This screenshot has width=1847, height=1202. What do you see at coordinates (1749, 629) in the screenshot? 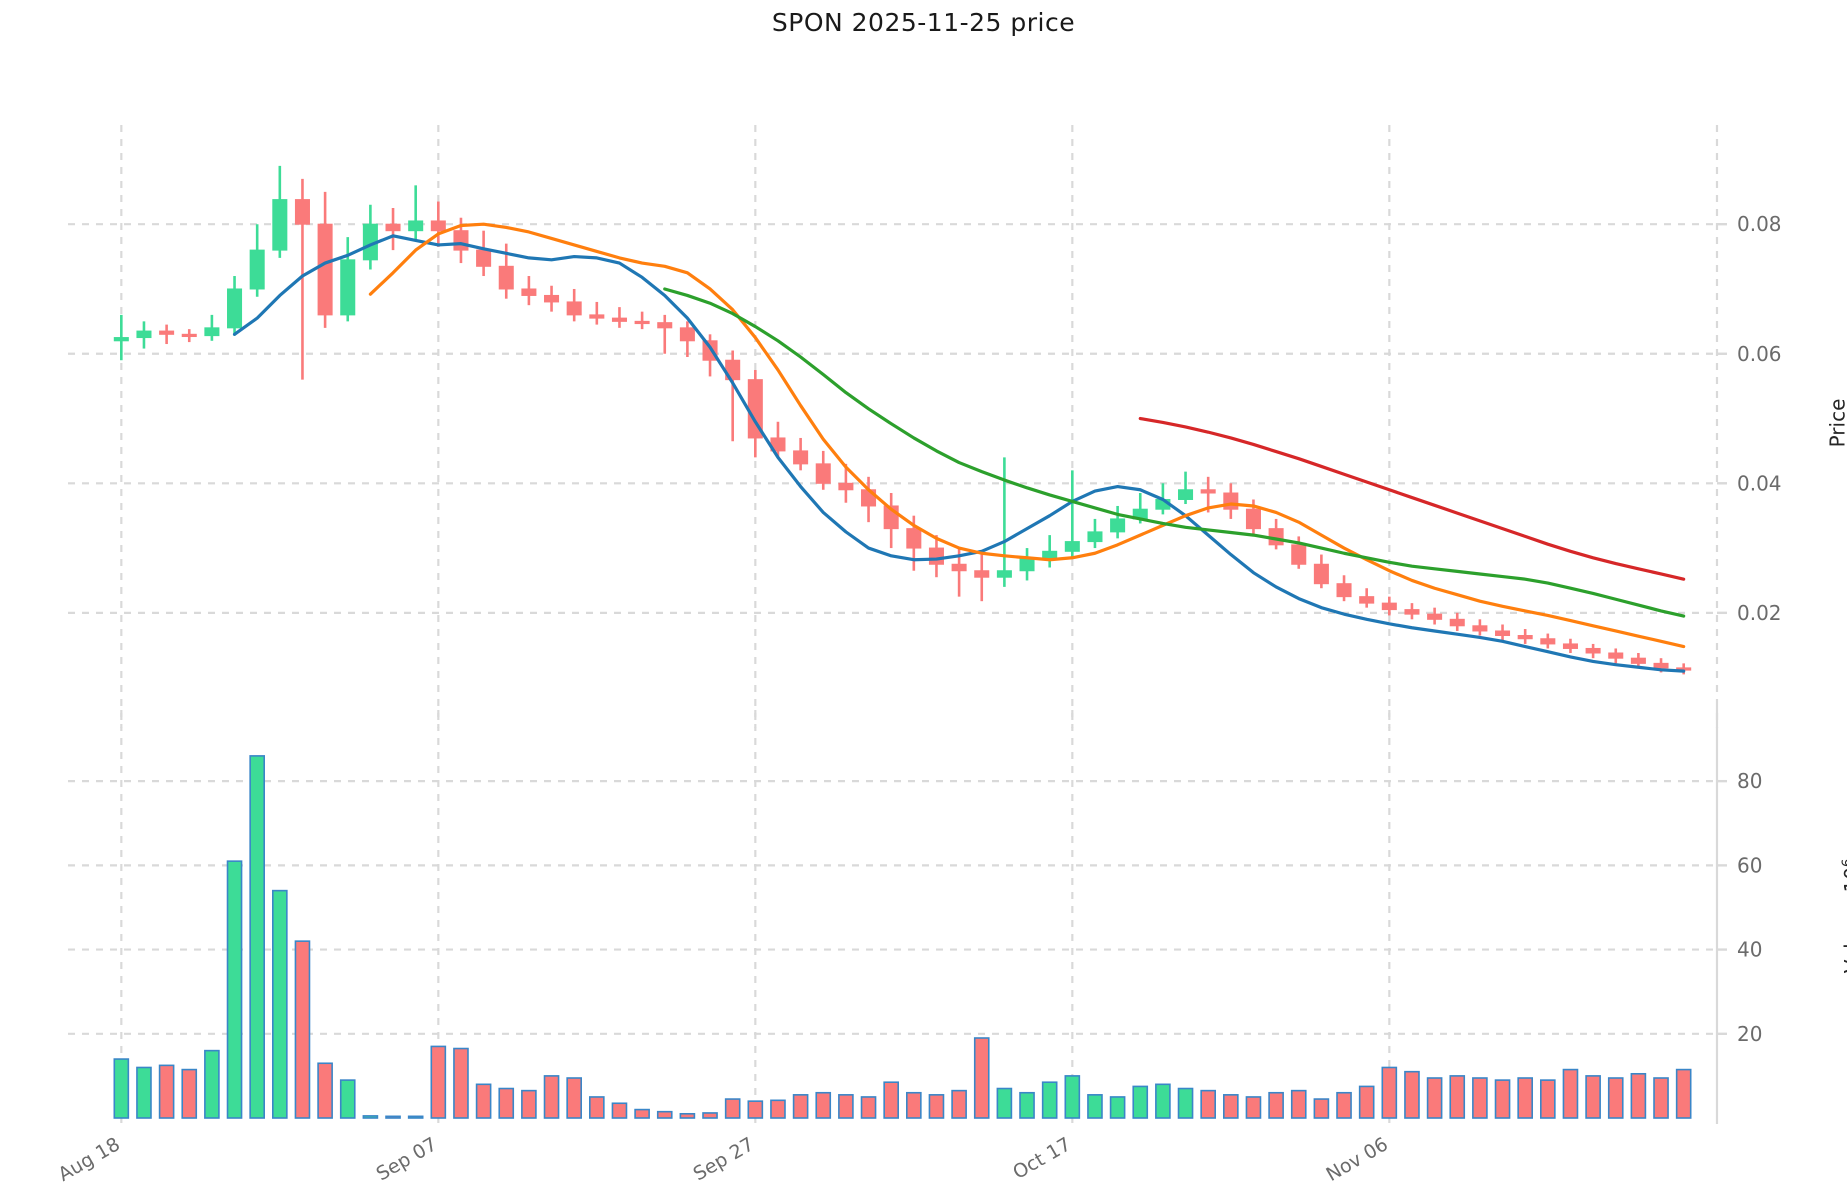
I see `axis-ticks: 0.08 0.06 0.04 0.02 80 60 40 20` at bounding box center [1749, 629].